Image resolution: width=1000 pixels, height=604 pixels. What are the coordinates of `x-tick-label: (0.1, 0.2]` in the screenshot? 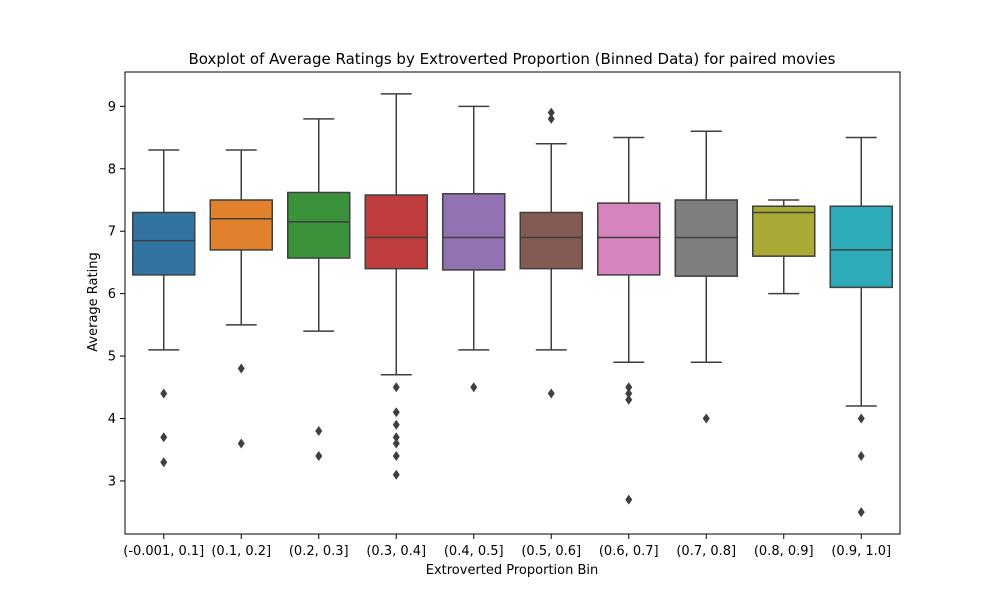 It's located at (241, 551).